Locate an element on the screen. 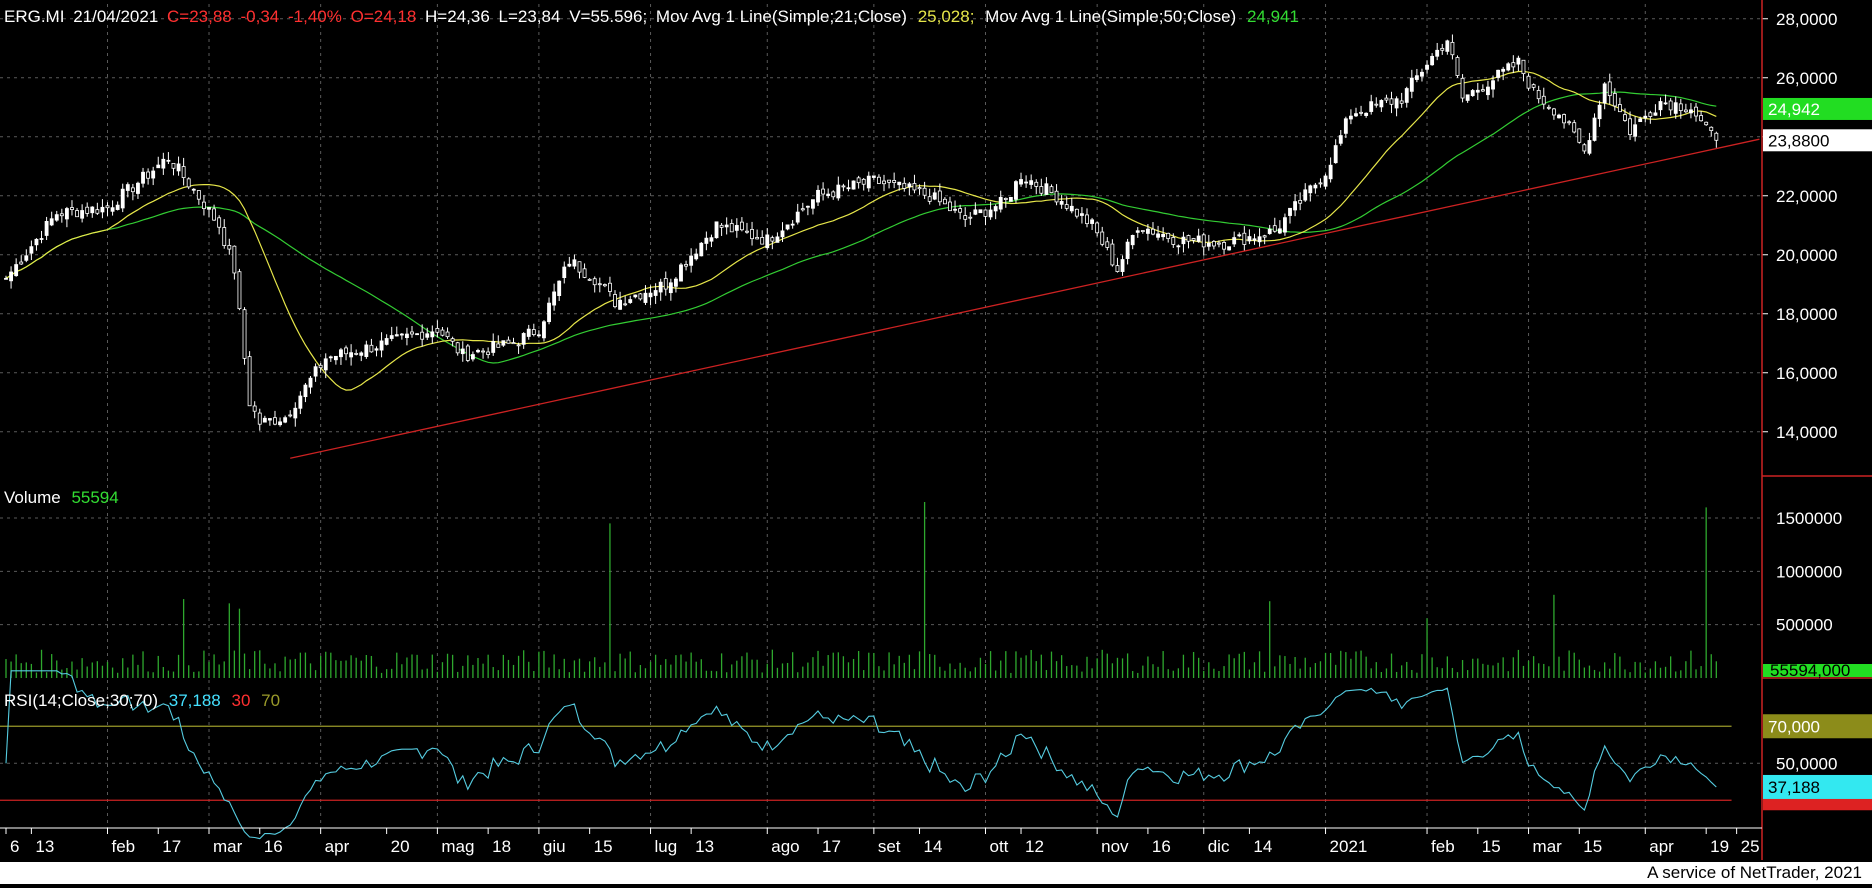  date-tick-label: 17 is located at coordinates (171, 846).